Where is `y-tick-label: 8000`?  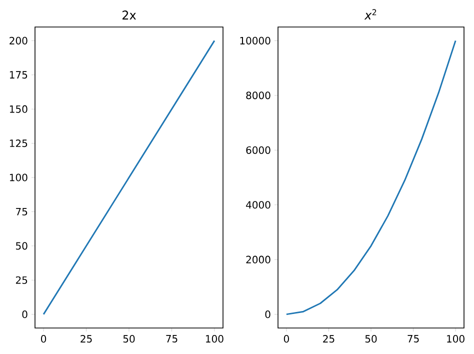
y-tick-label: 8000 is located at coordinates (258, 96).